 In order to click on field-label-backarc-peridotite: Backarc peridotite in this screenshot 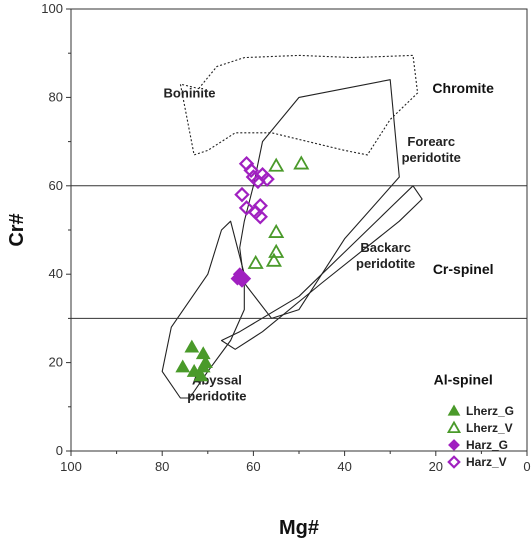, I will do `click(385, 255)`.